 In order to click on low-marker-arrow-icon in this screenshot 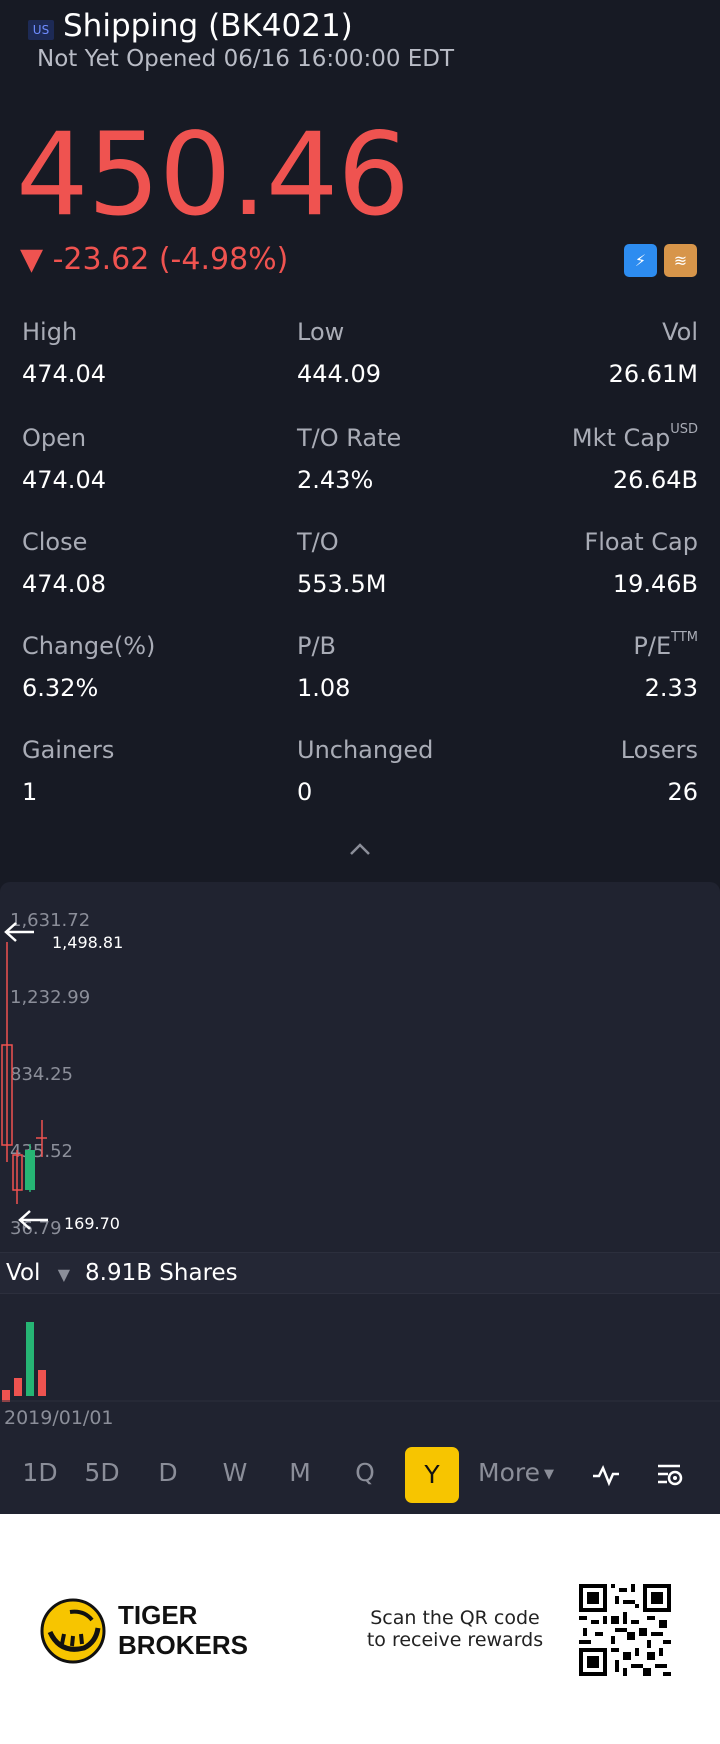, I will do `click(33, 1220)`.